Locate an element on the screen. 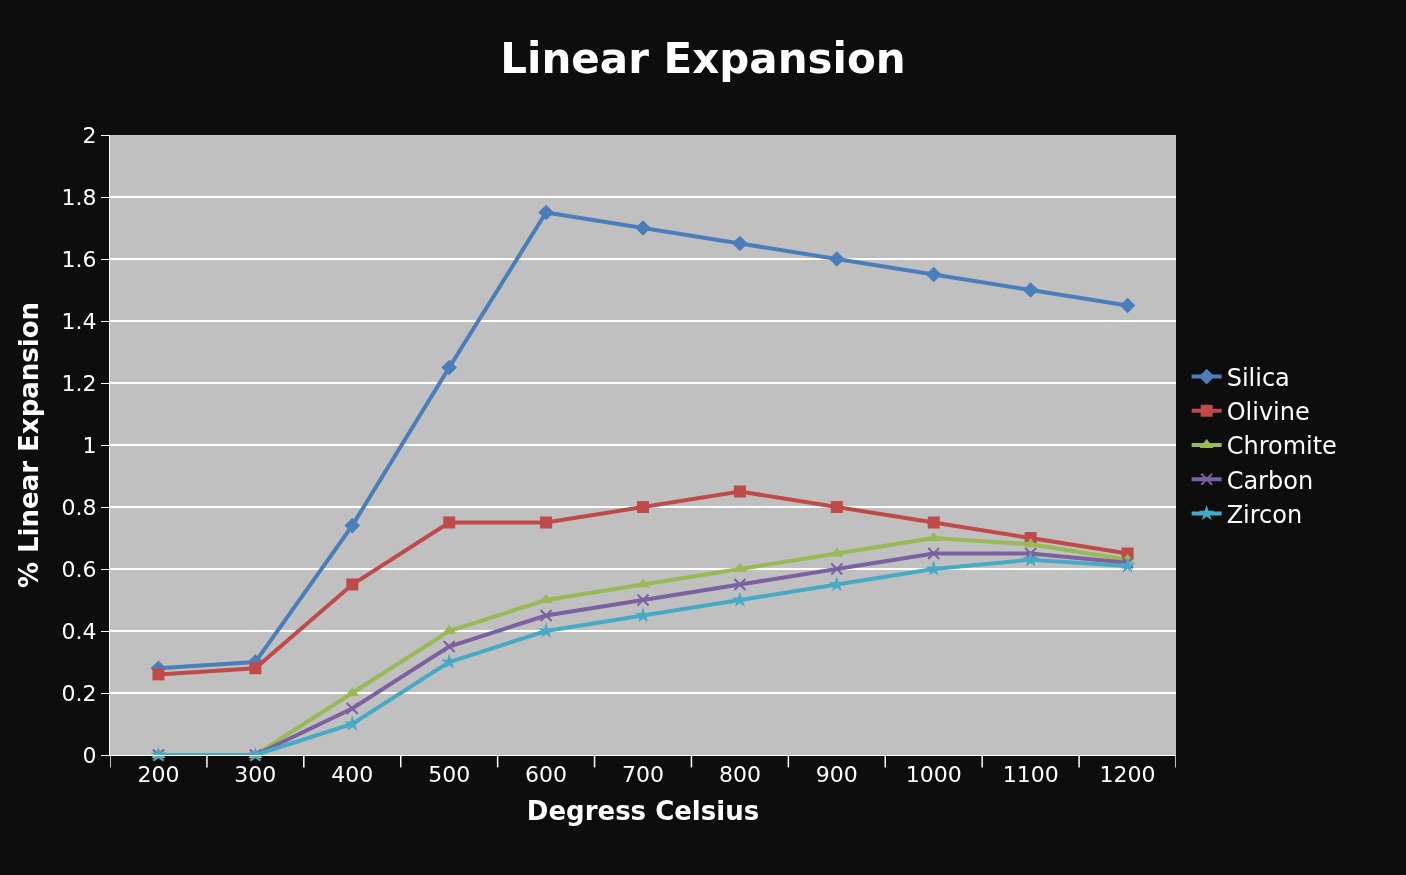  x-tick-label: 200 is located at coordinates (158, 775).